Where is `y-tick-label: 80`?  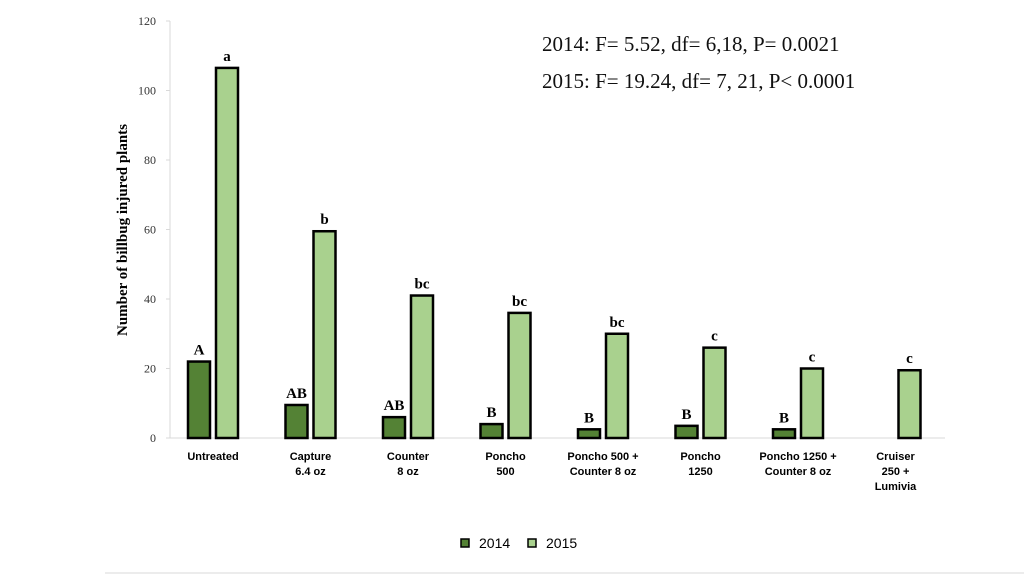
y-tick-label: 80 is located at coordinates (150, 160).